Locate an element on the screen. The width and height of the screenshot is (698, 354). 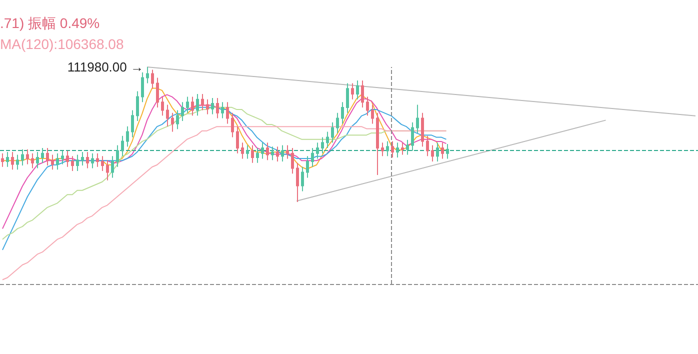
text: MA(120):106368.08 is located at coordinates (62, 44).